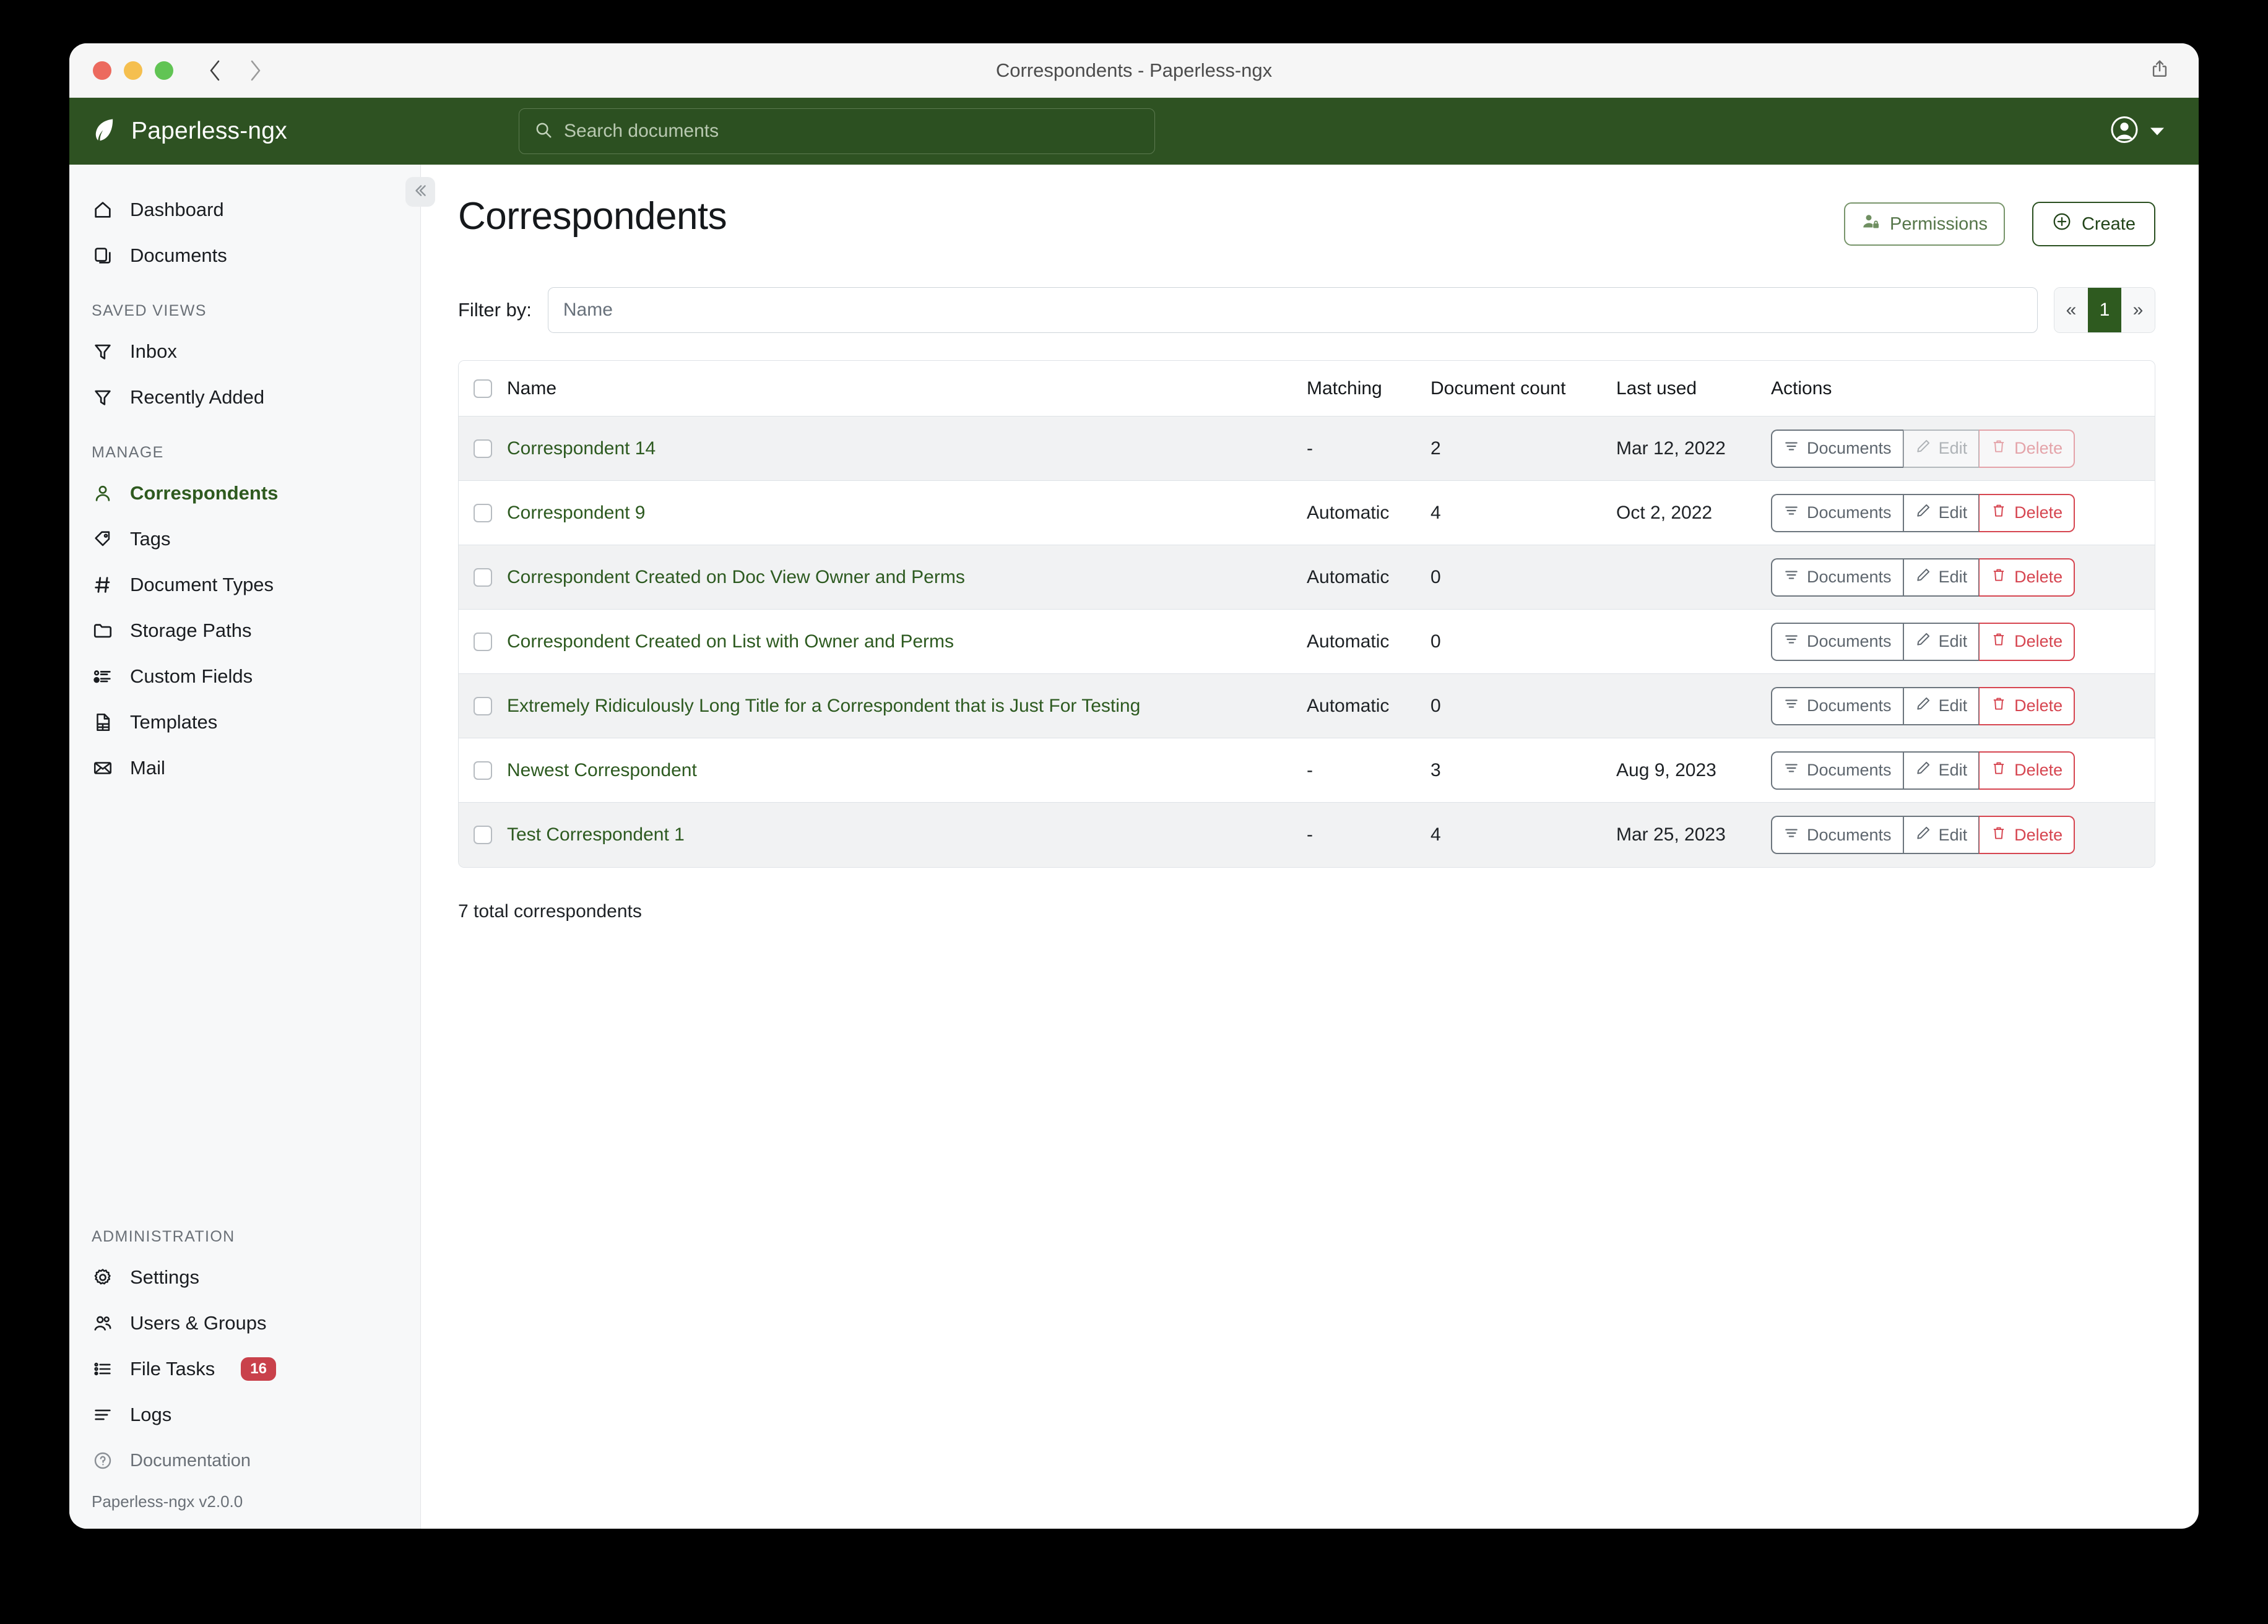 This screenshot has height=1624, width=2268. Describe the element at coordinates (244, 1323) in the screenshot. I see `sidebar-item-users-groups: Users & Groups` at that location.